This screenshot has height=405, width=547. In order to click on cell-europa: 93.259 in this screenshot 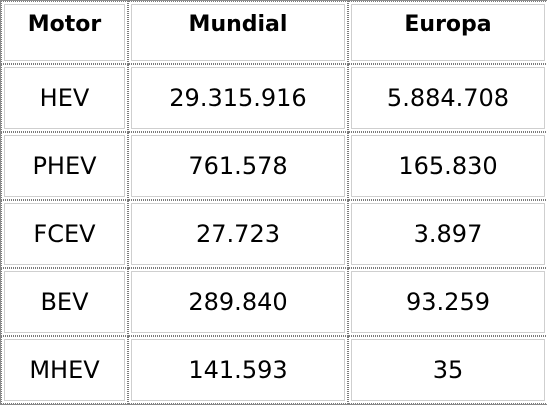, I will do `click(447, 302)`.